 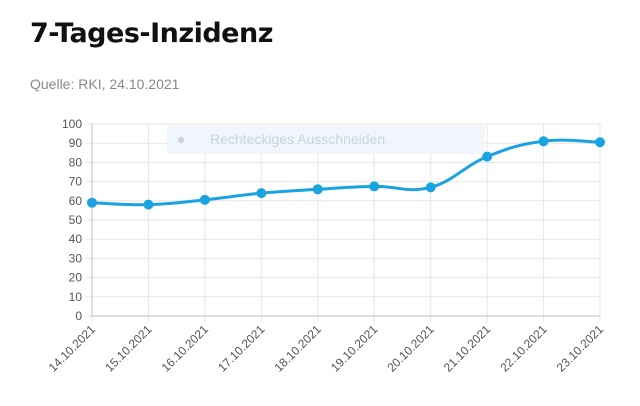 What do you see at coordinates (72, 124) in the screenshot?
I see `y-tick-label: 100` at bounding box center [72, 124].